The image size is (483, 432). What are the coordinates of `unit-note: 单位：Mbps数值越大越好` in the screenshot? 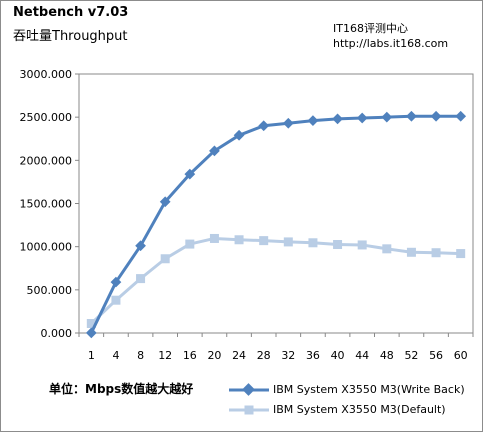 It's located at (121, 389).